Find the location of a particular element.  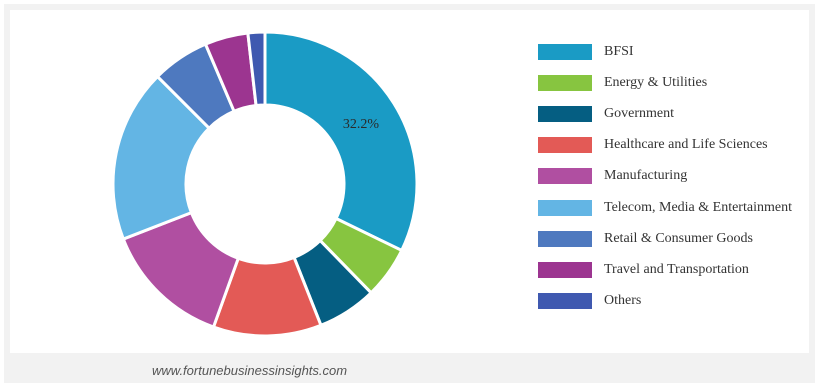

legend-label: Others is located at coordinates (623, 301).